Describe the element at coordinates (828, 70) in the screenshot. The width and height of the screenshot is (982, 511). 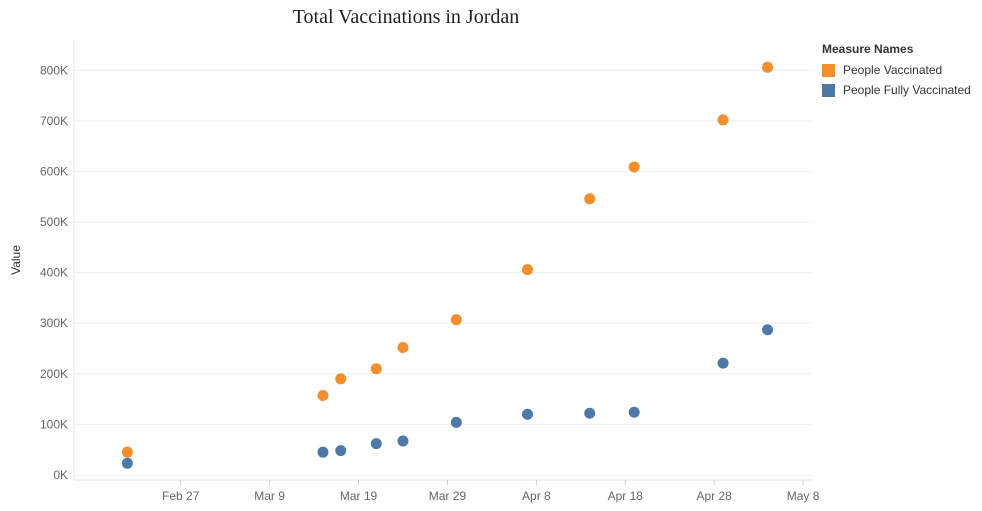
I see `legend-swatch-people-vaccinated` at that location.